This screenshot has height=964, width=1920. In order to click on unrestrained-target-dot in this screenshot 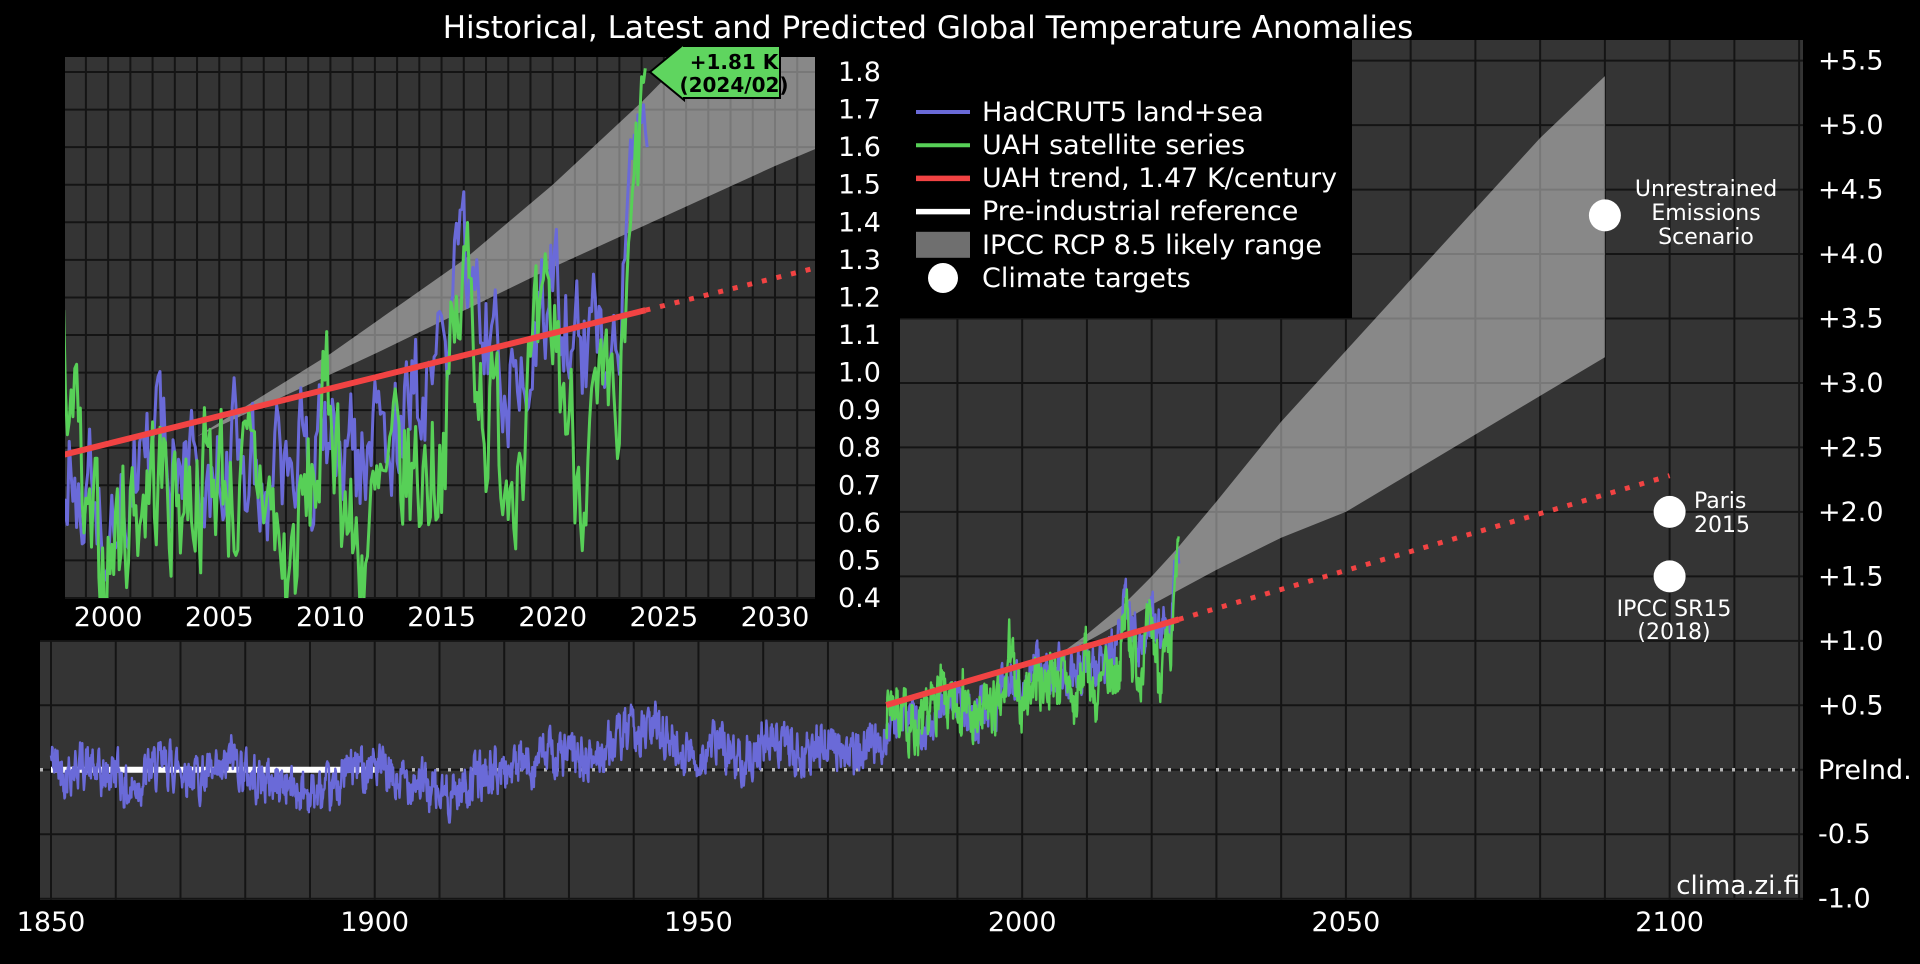, I will do `click(1604, 215)`.